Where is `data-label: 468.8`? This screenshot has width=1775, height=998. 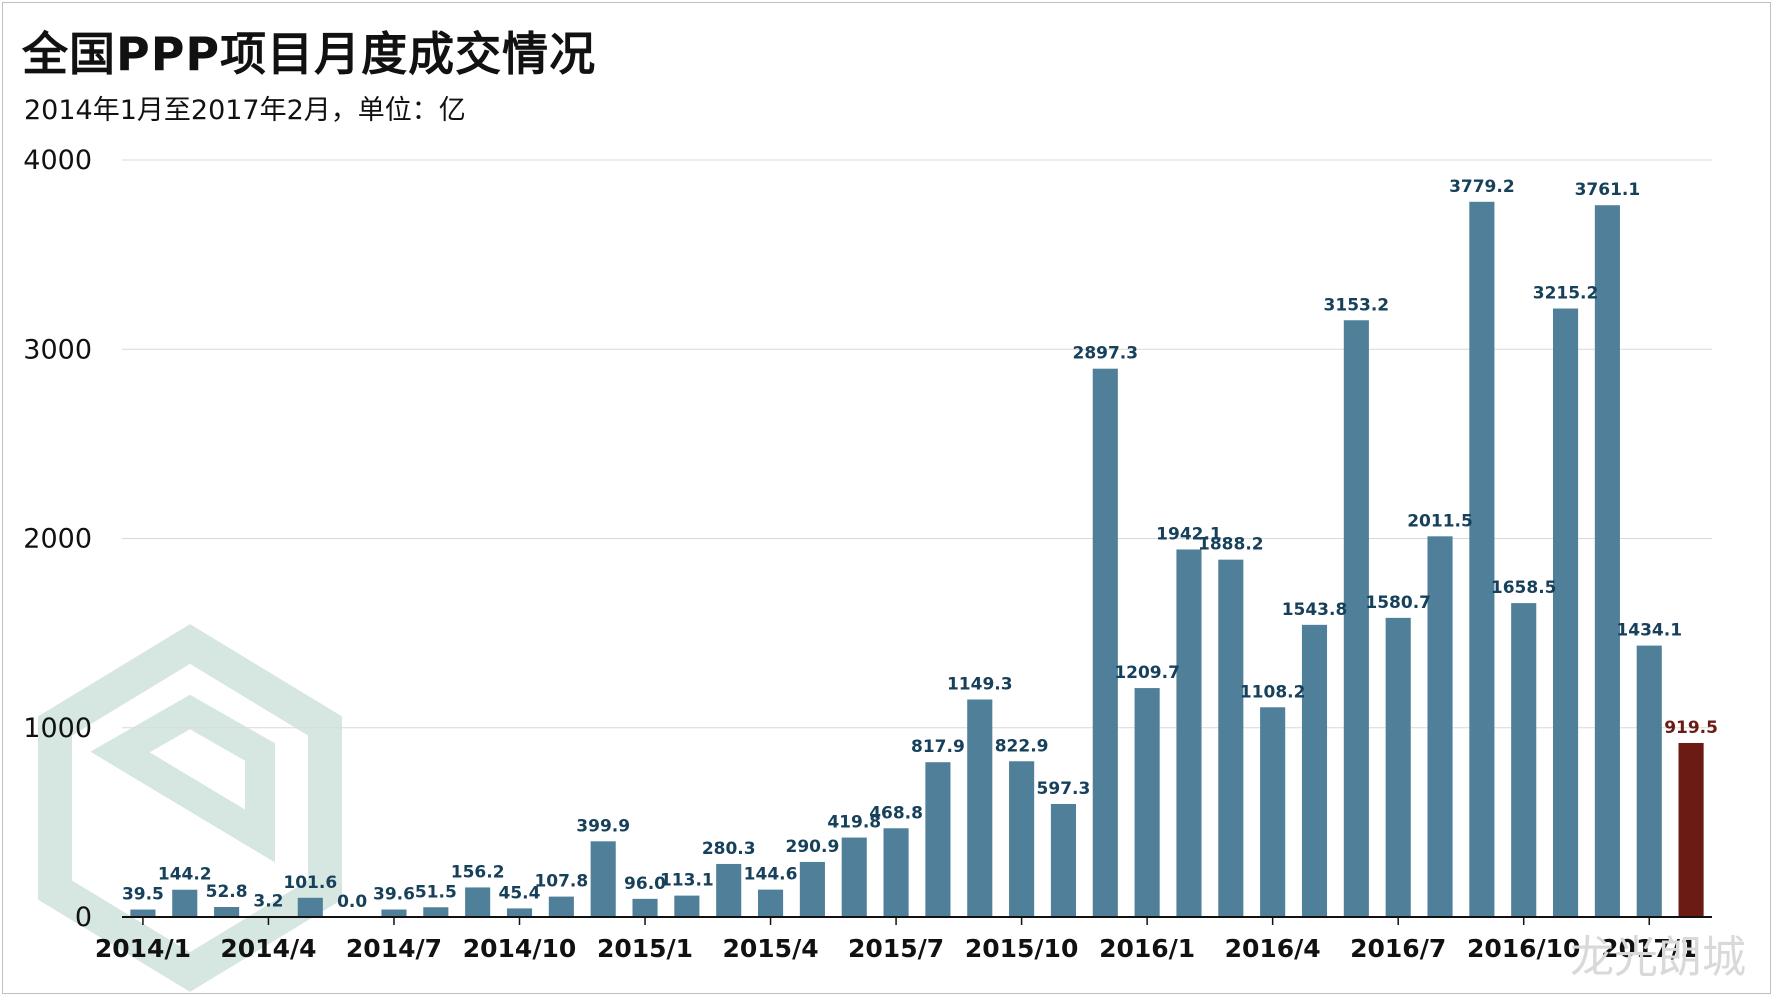 data-label: 468.8 is located at coordinates (896, 813).